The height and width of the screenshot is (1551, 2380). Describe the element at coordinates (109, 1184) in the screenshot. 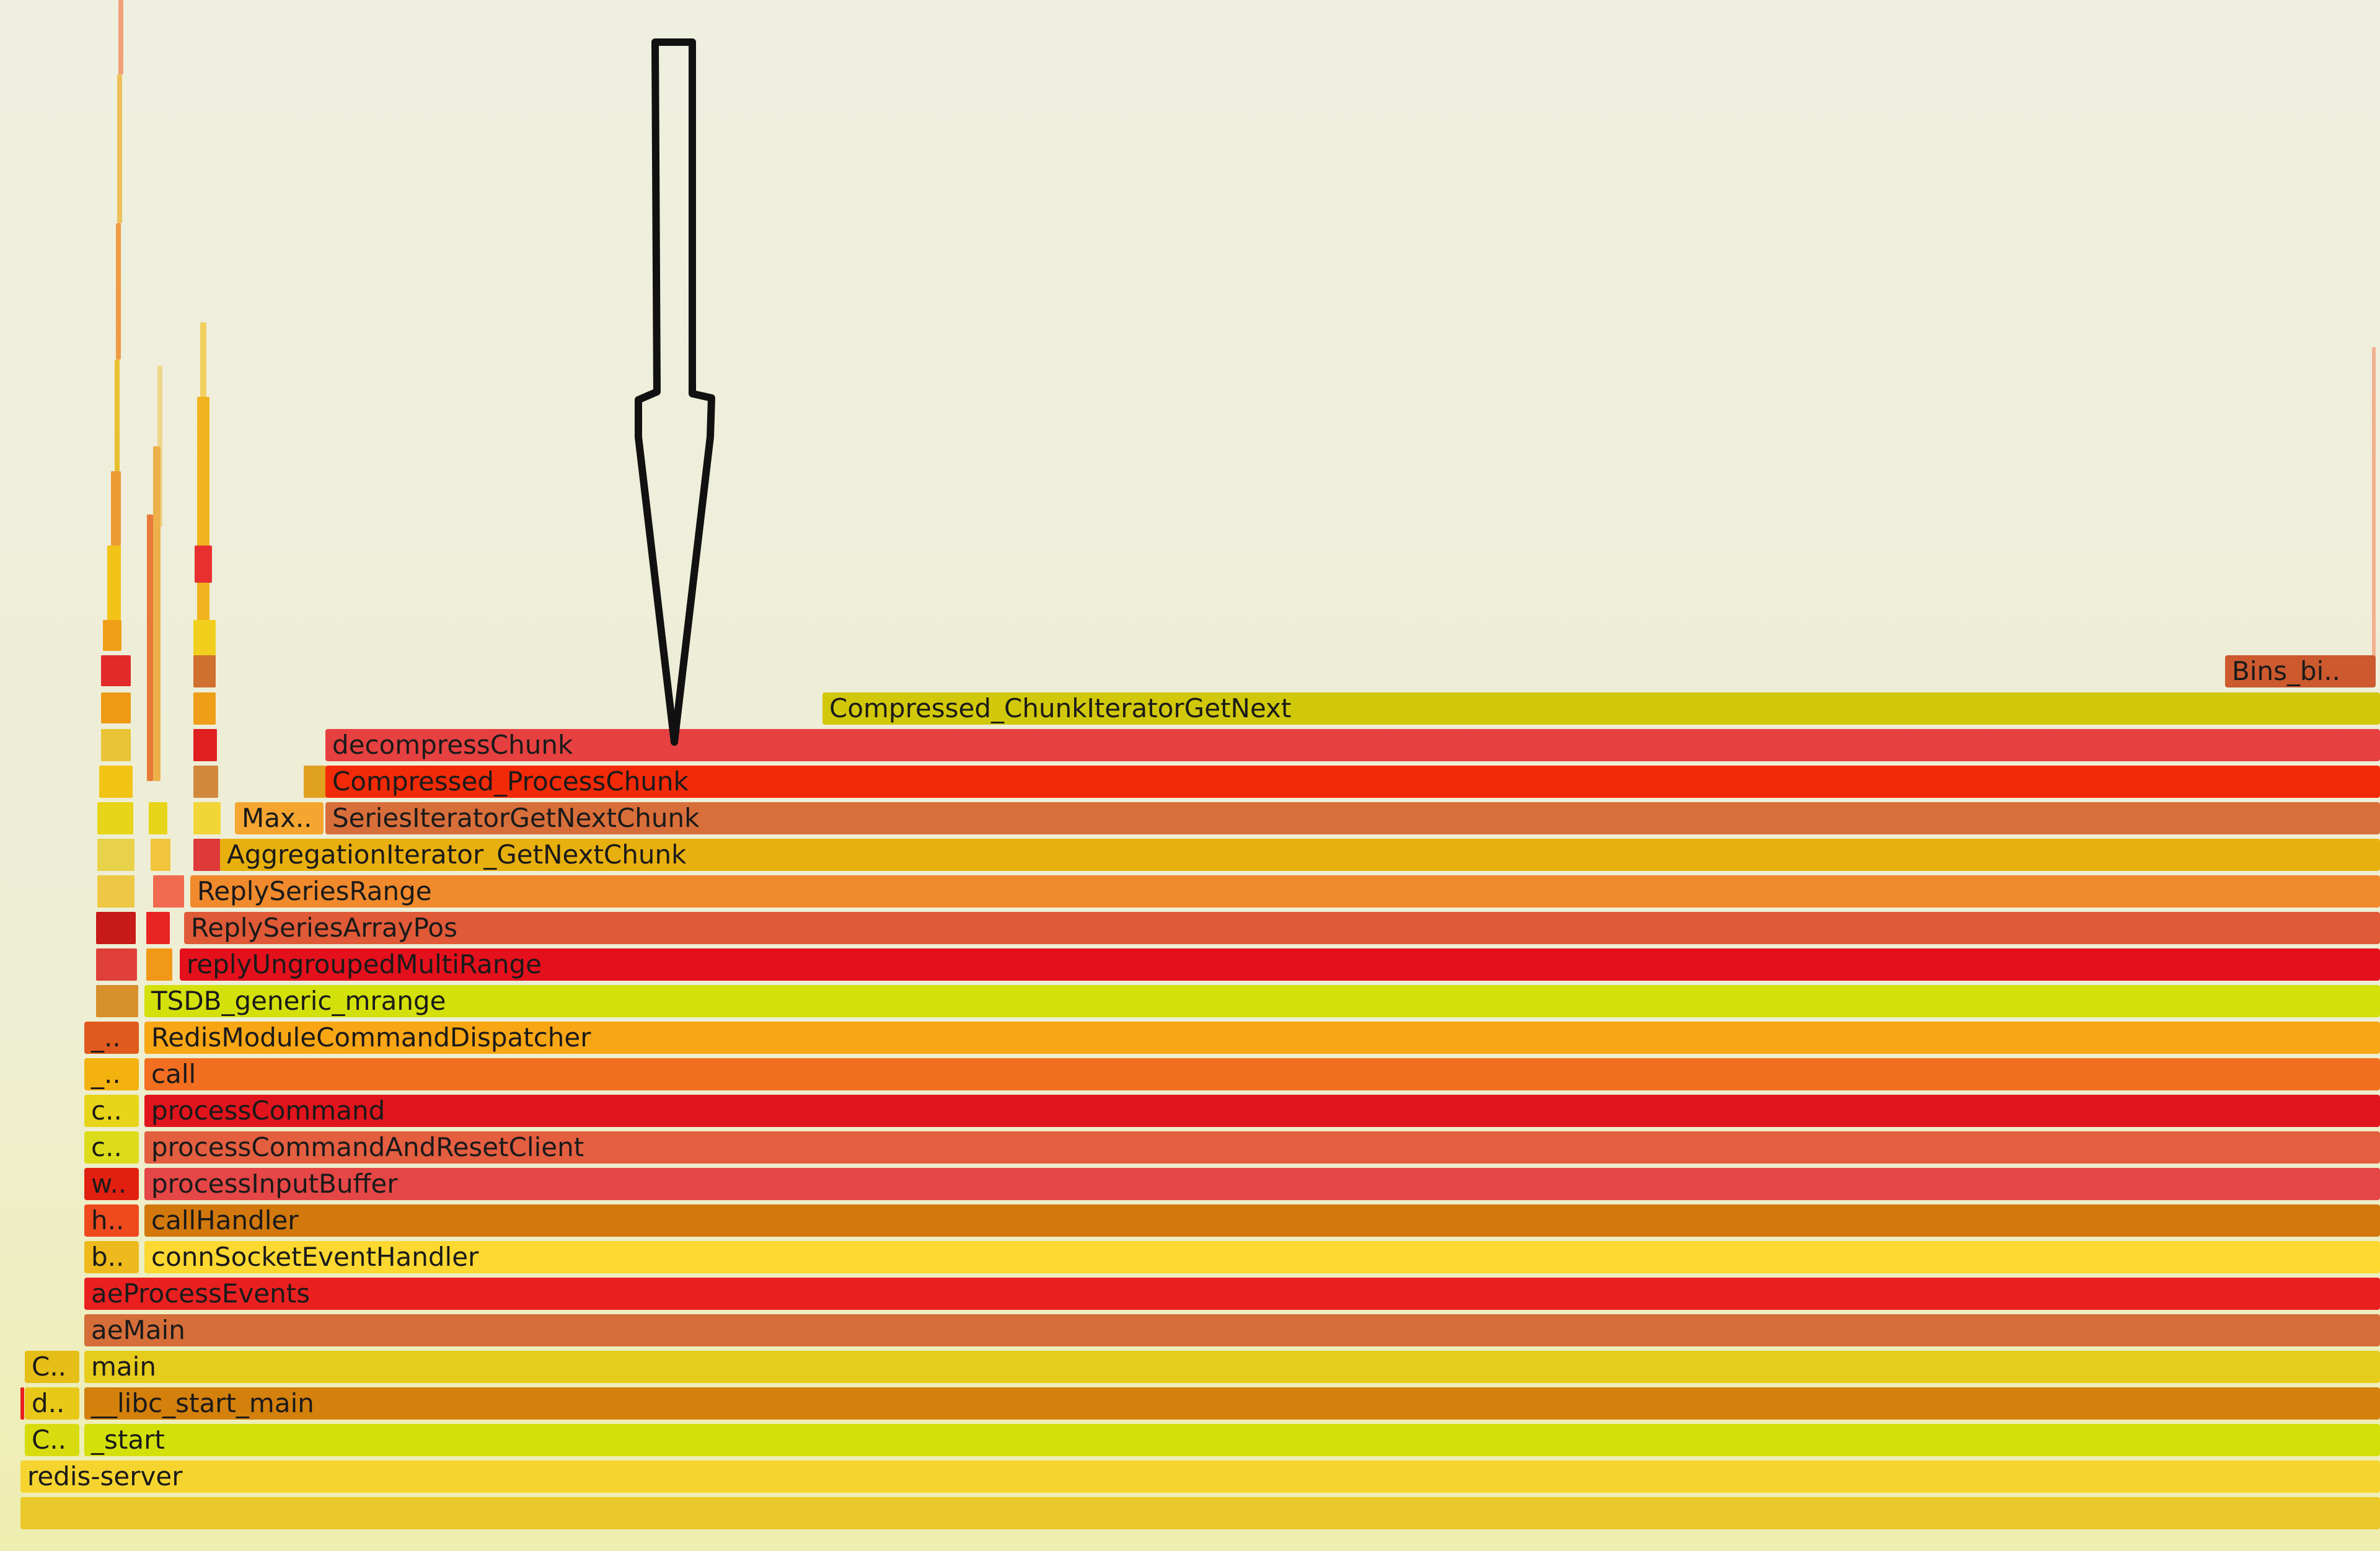

I see `frame-label: w..` at that location.